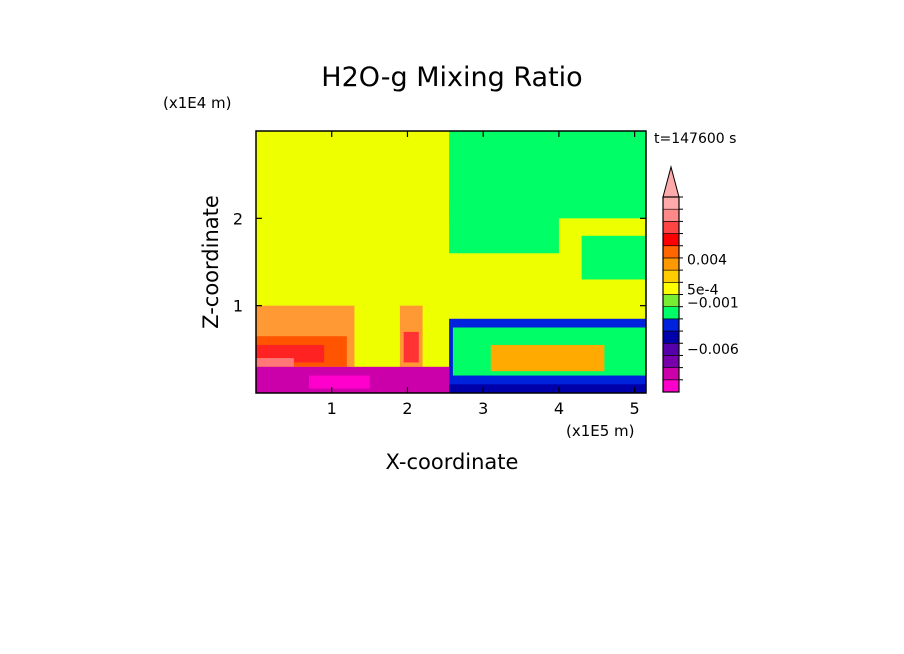 The image size is (904, 654). I want to click on colorbar-extension-arrow, so click(671, 181).